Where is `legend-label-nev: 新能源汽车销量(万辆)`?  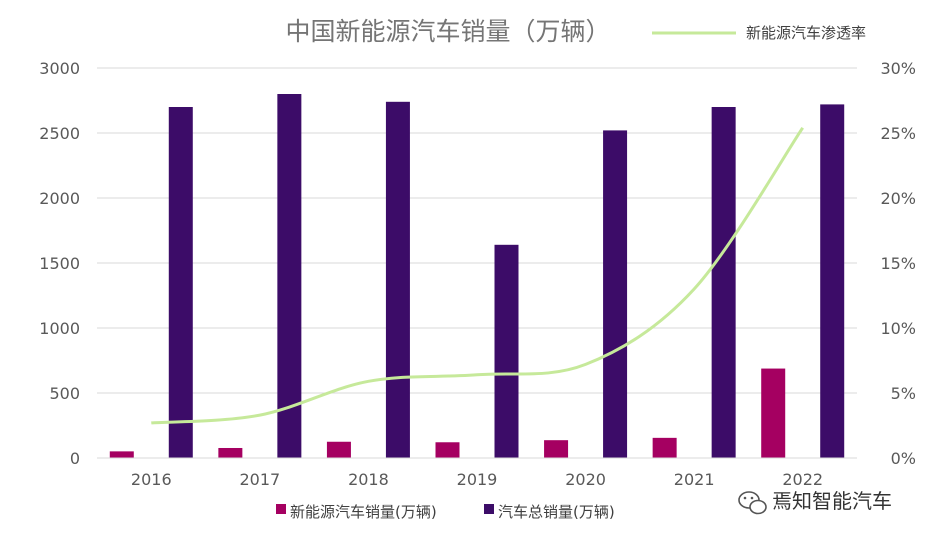
legend-label-nev: 新能源汽车销量(万辆) is located at coordinates (363, 512).